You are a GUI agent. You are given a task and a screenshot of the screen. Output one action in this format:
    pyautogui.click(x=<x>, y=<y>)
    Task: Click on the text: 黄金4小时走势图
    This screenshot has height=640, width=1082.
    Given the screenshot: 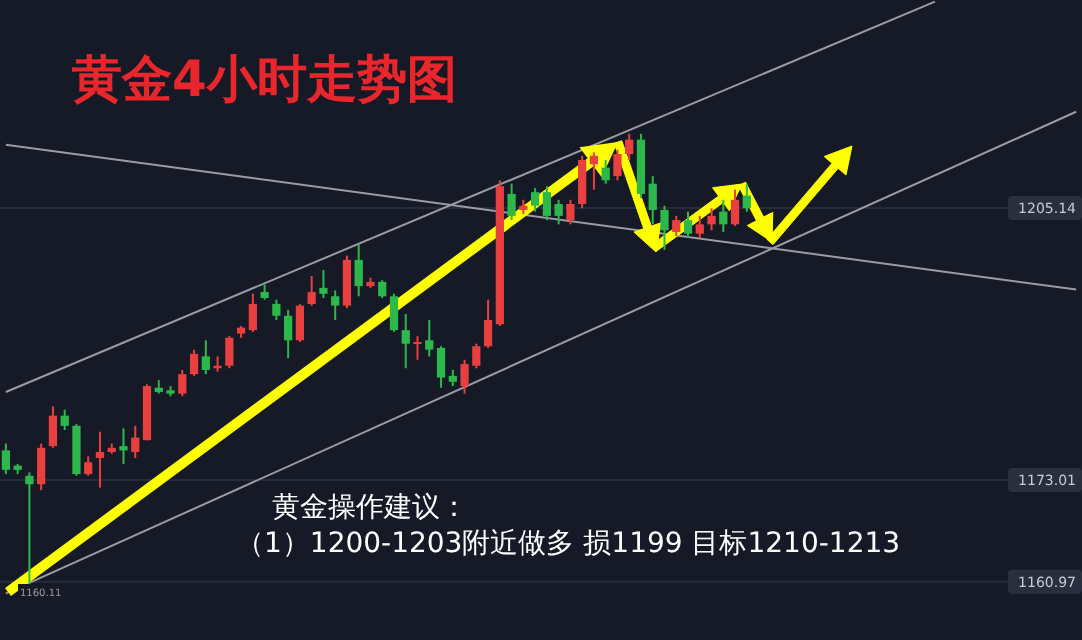 What is the action you would take?
    pyautogui.click(x=263, y=79)
    